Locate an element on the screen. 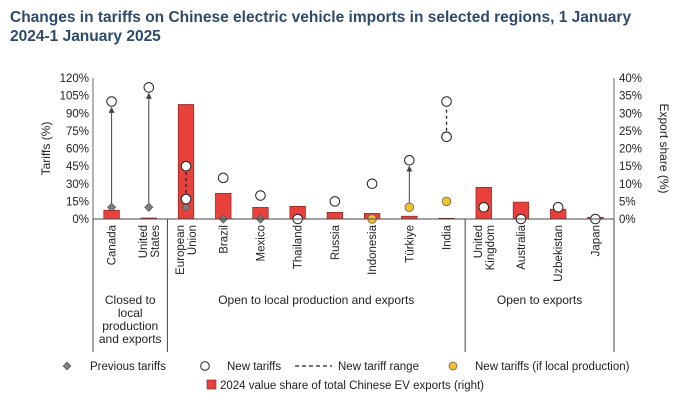 The width and height of the screenshot is (675, 402). y-tick-label: 75% is located at coordinates (77, 132).